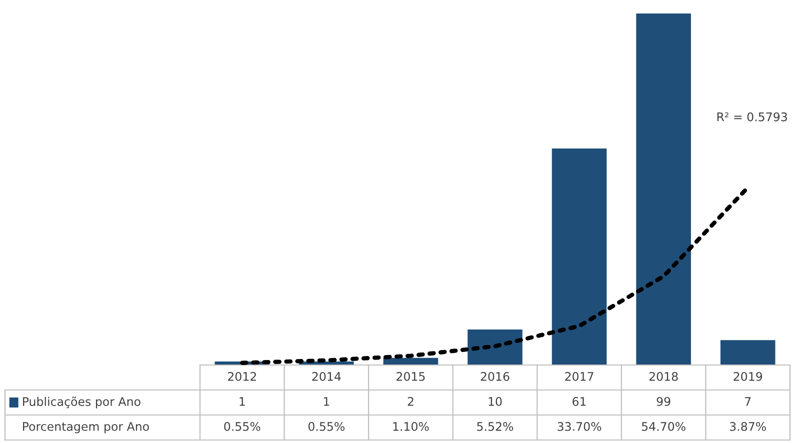 This screenshot has height=443, width=801. I want to click on x-tick-label: 2015, so click(410, 376).